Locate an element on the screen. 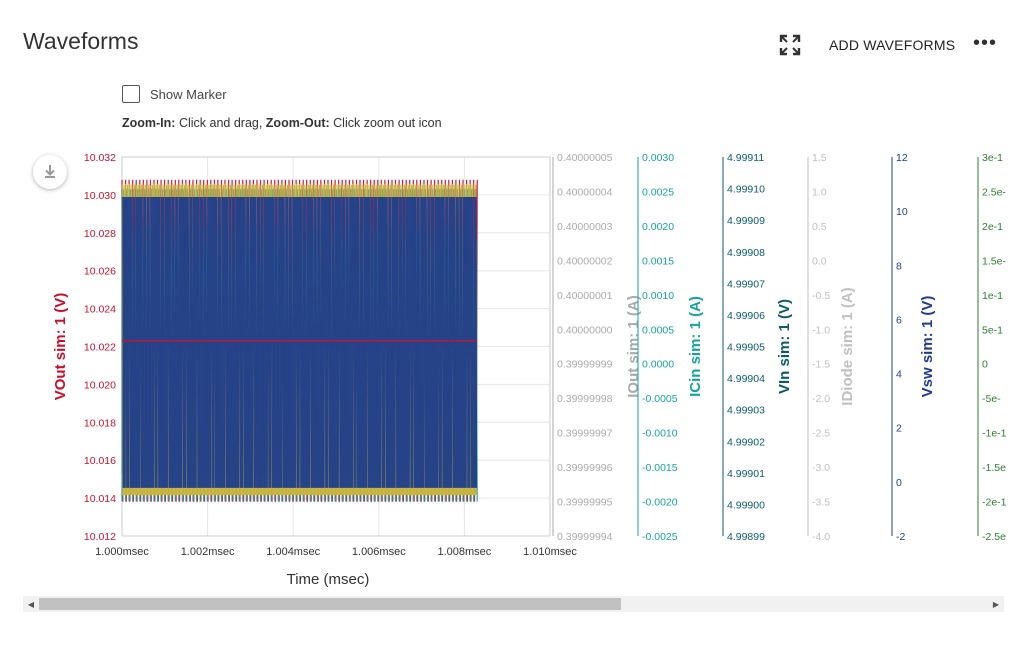  y-tick-label-iout: 0.39999994 is located at coordinates (585, 537).